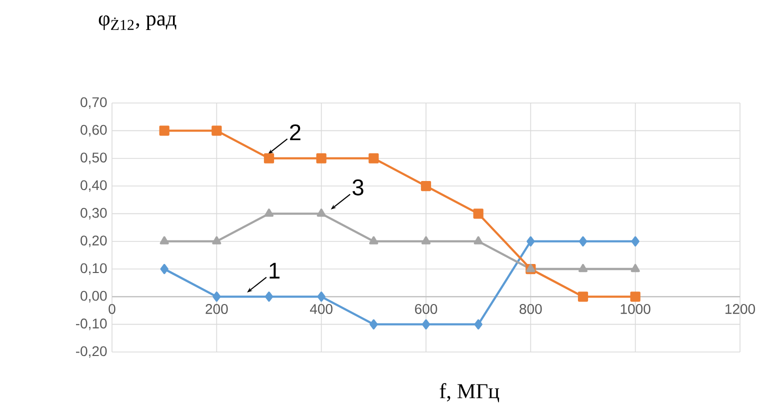 The width and height of the screenshot is (761, 411). What do you see at coordinates (93, 242) in the screenshot?
I see `y-tick-label: 0,20` at bounding box center [93, 242].